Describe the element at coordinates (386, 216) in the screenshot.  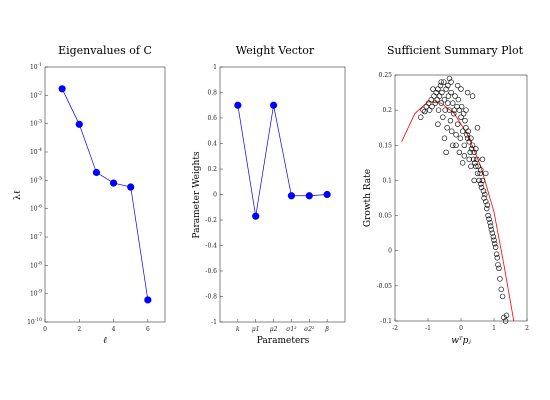
I see `y-tick-label: 0.05` at that location.